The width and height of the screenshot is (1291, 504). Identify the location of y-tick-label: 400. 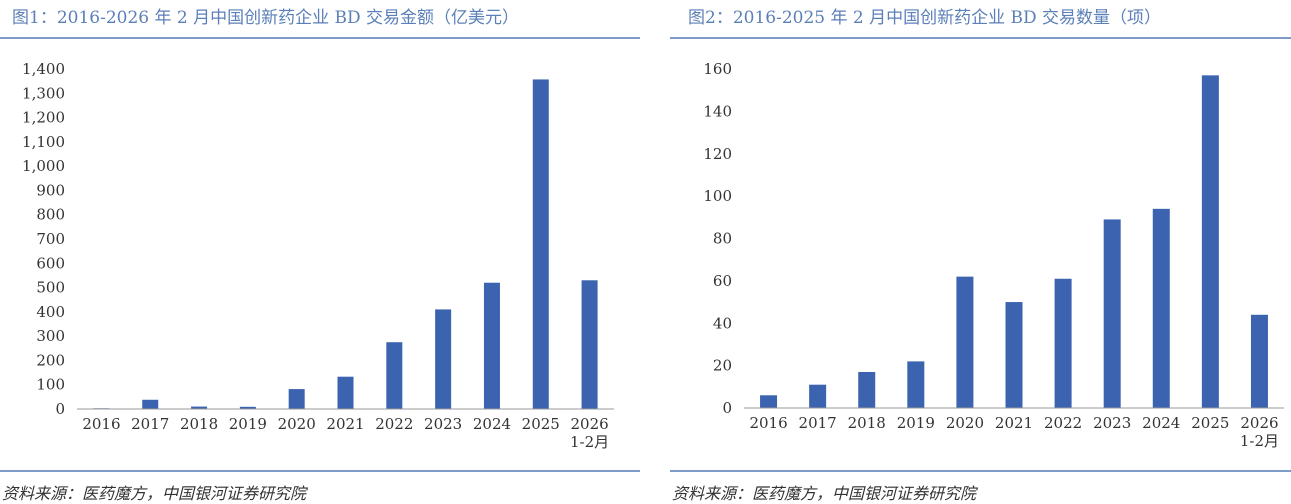
(50, 312).